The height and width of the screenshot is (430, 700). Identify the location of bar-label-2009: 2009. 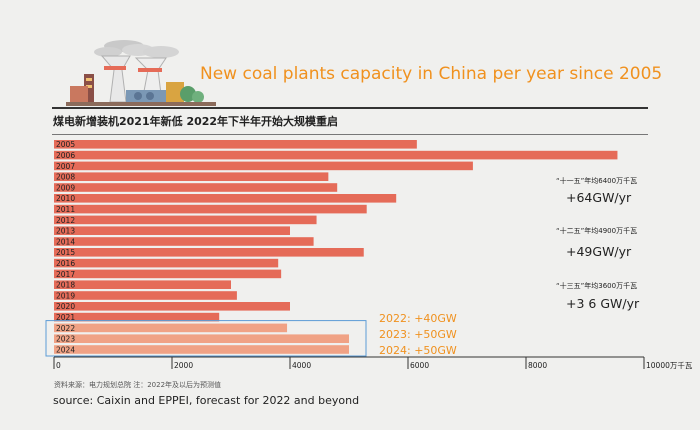
(65, 187).